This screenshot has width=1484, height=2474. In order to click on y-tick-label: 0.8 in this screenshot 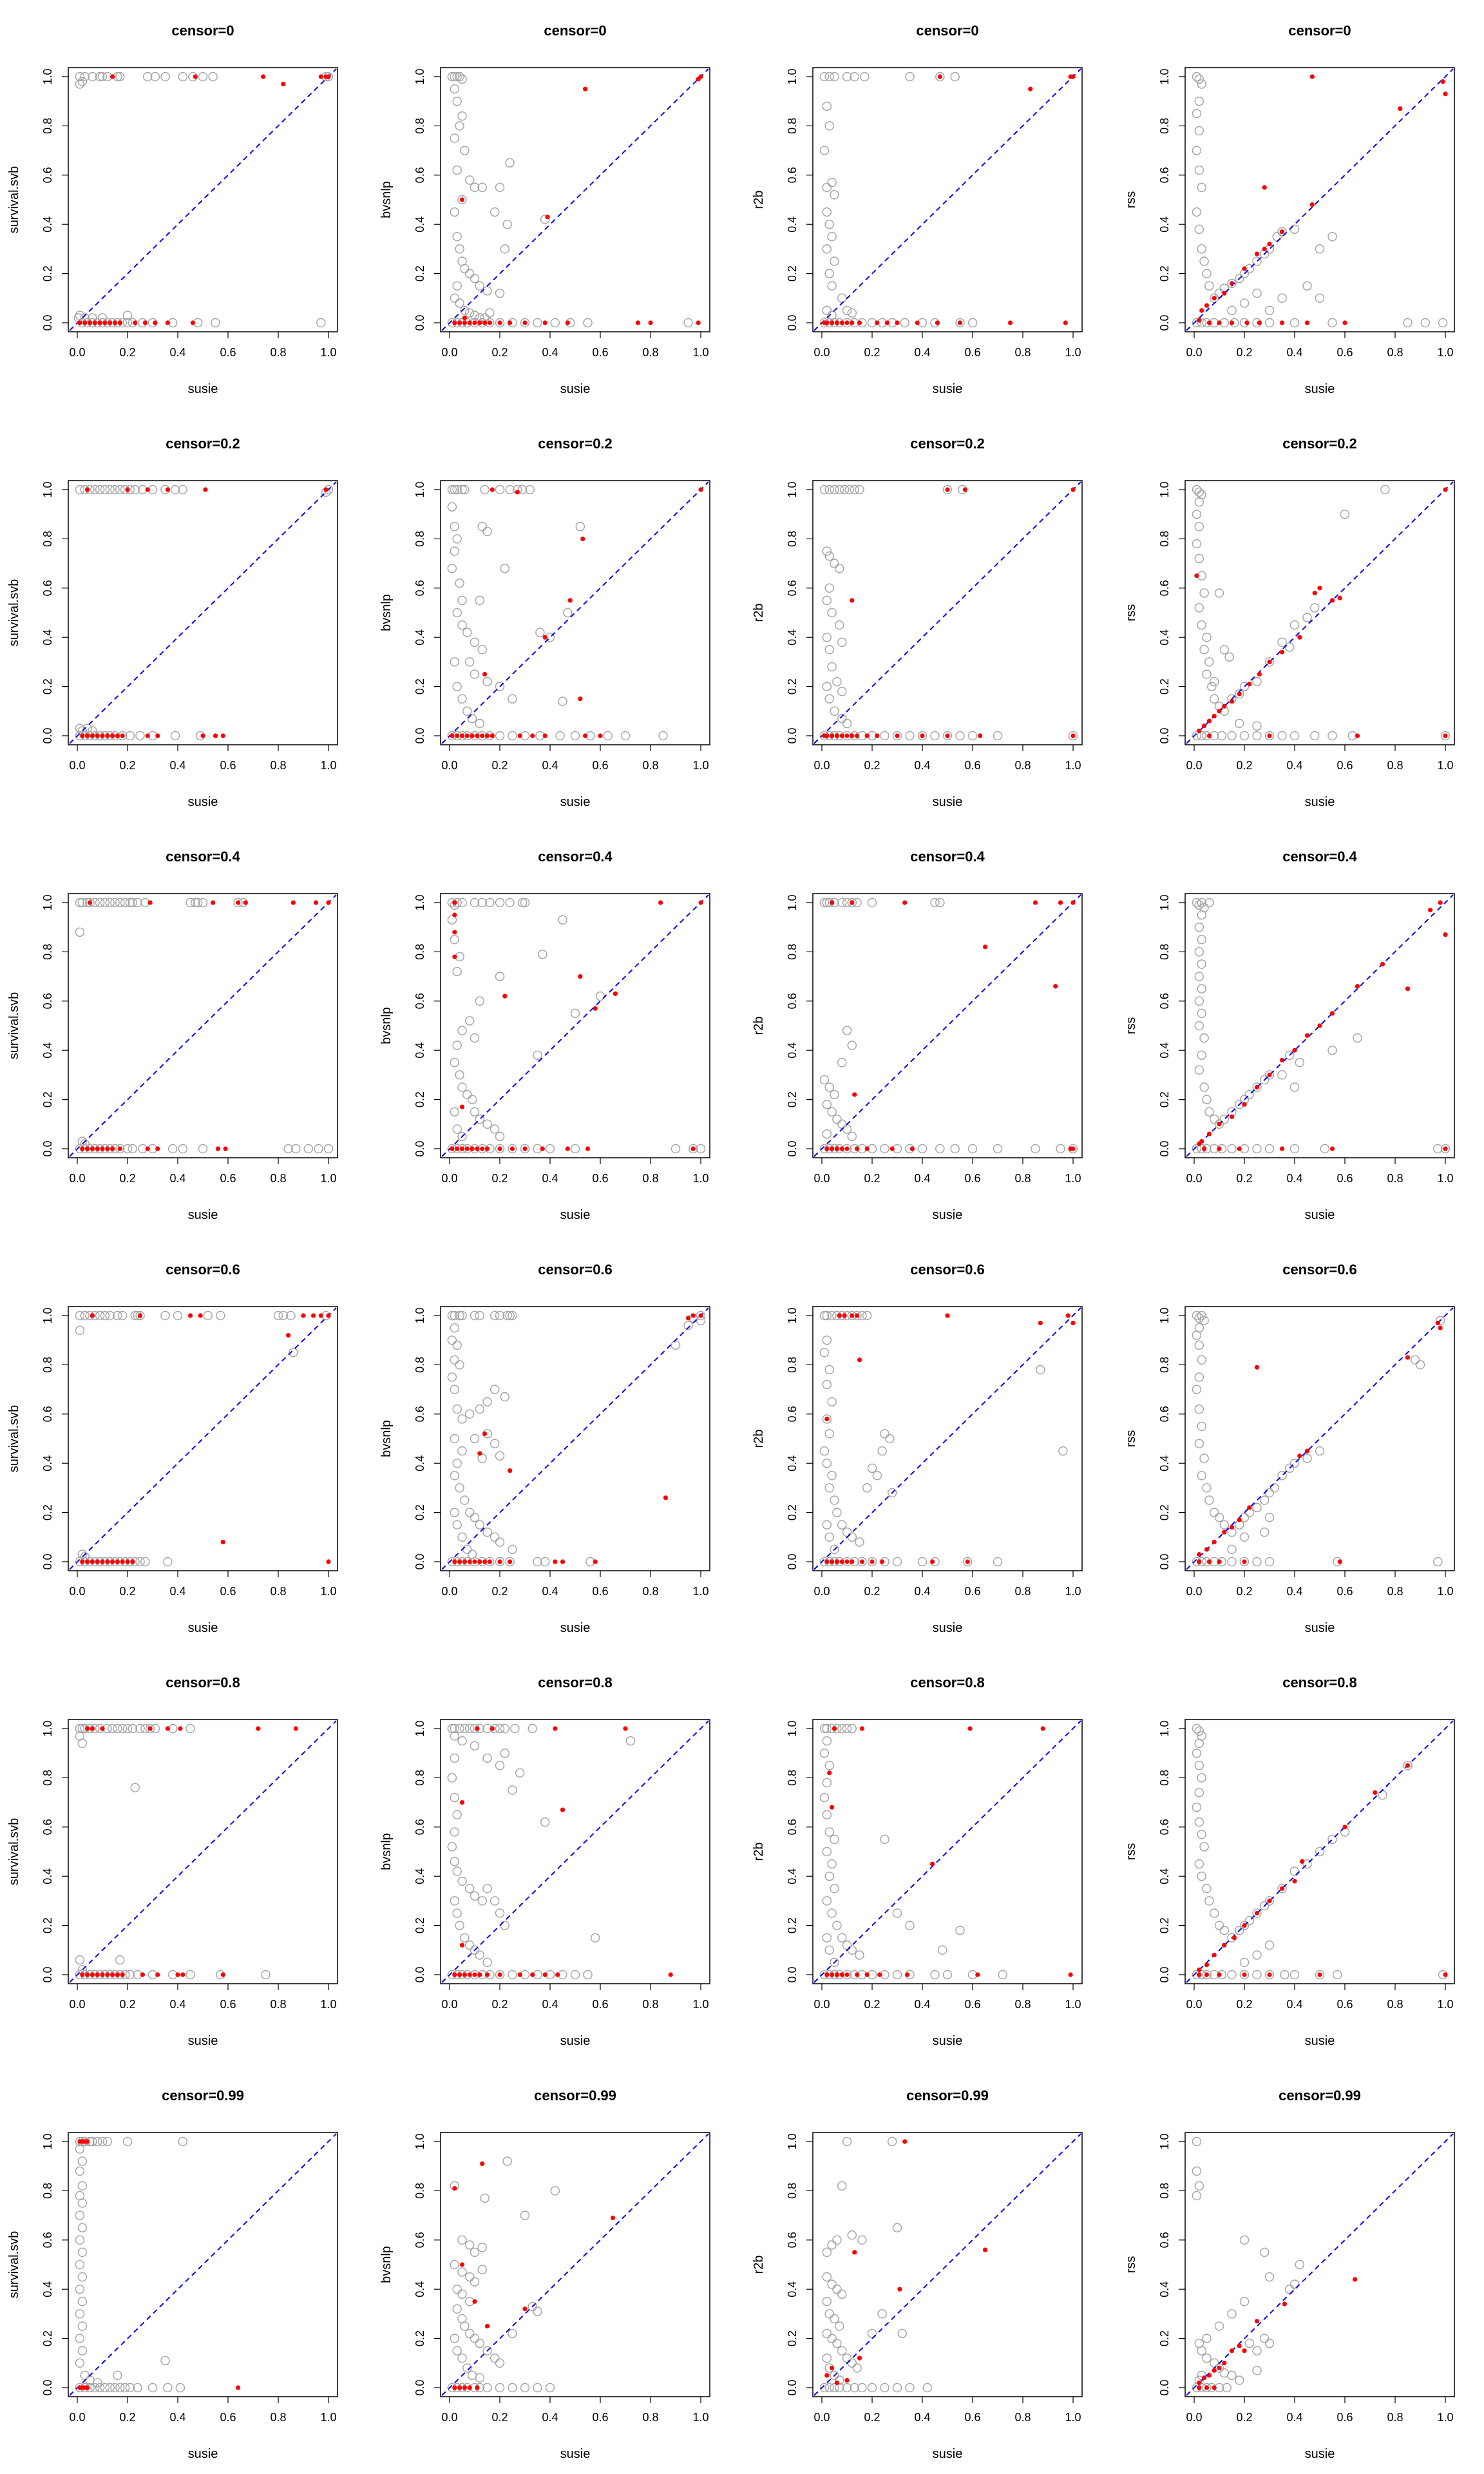, I will do `click(1164, 2191)`.